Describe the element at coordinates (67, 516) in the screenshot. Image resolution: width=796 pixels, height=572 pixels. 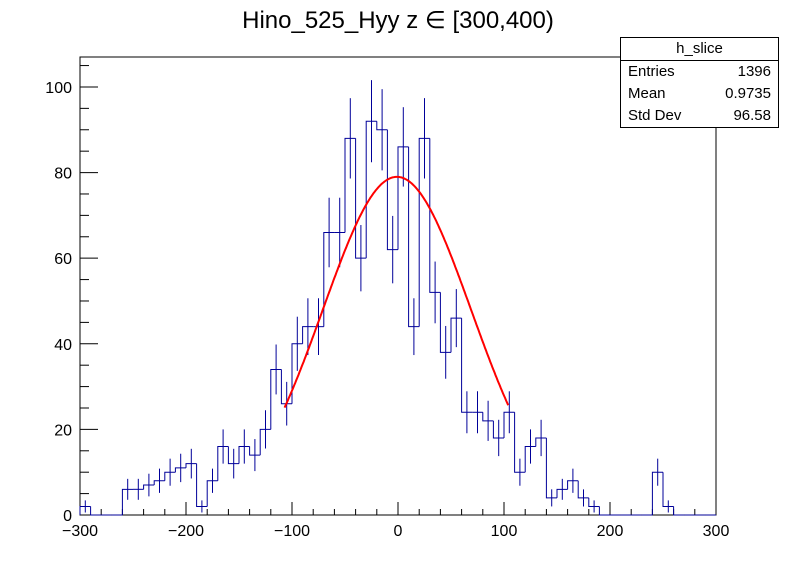
I see `y-tick-label: 0` at that location.